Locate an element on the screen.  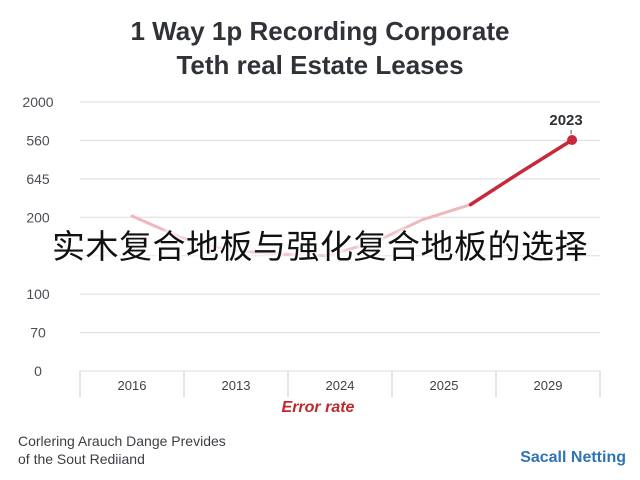
y-tick-label: 560 is located at coordinates (38, 140).